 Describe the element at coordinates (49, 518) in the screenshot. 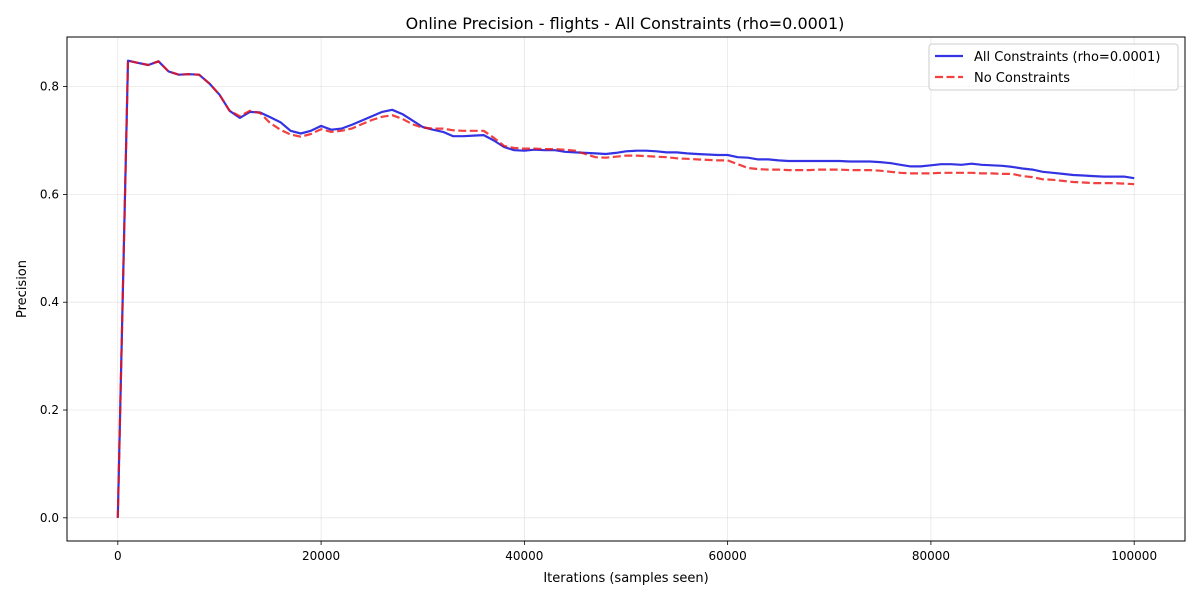

I see `y-tick-label: 0.0` at that location.